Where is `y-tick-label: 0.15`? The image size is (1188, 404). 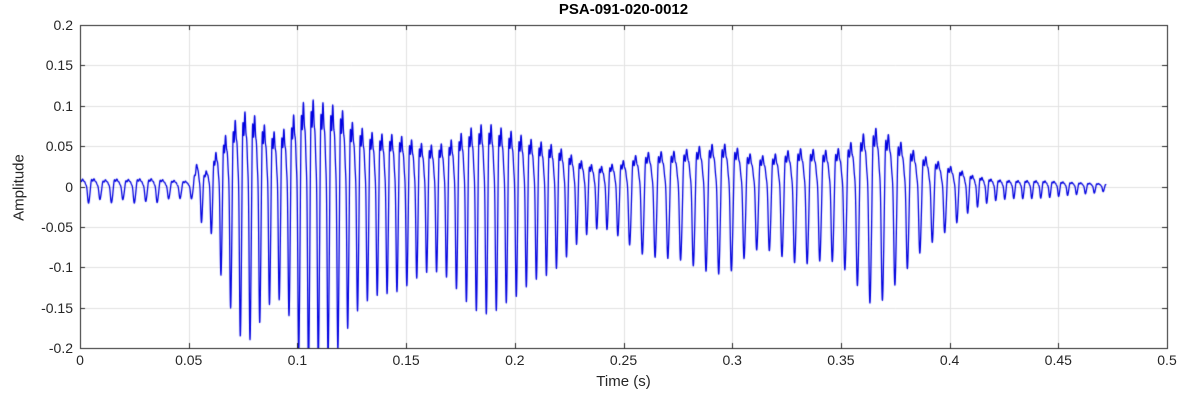 y-tick-label: 0.15 is located at coordinates (59, 65).